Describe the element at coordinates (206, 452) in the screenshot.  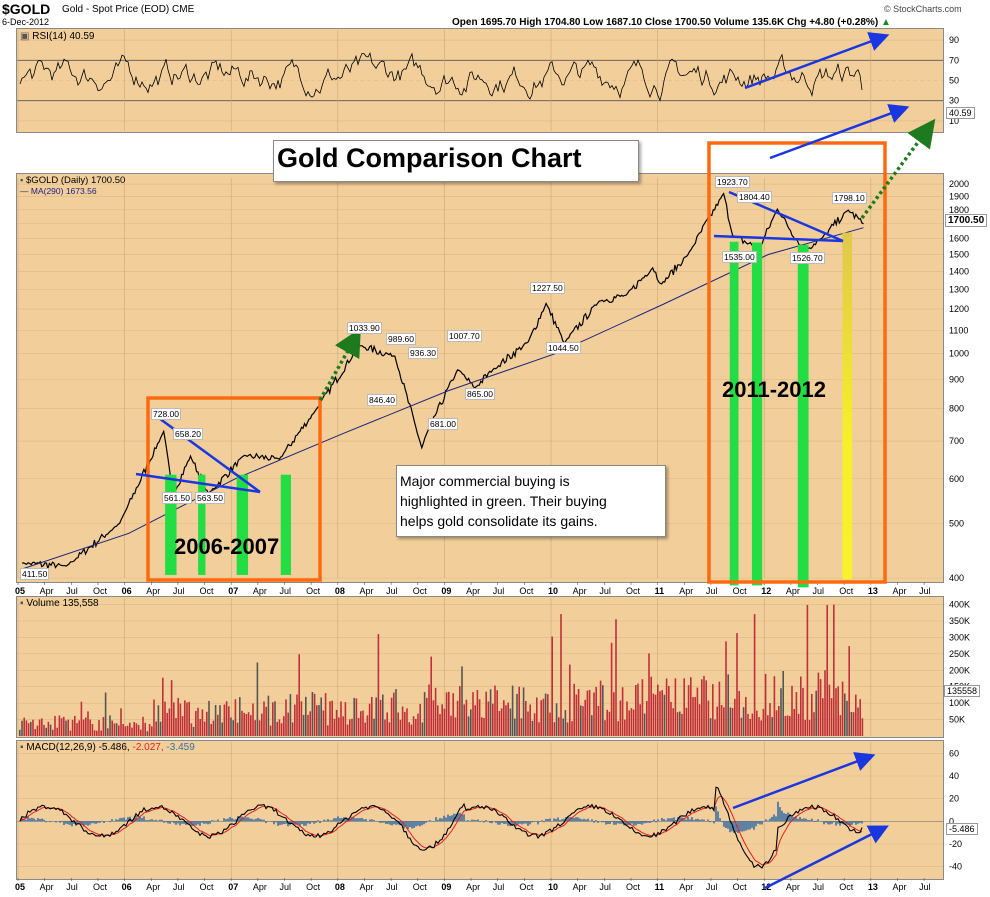
I see `trendline-2006-down` at that location.